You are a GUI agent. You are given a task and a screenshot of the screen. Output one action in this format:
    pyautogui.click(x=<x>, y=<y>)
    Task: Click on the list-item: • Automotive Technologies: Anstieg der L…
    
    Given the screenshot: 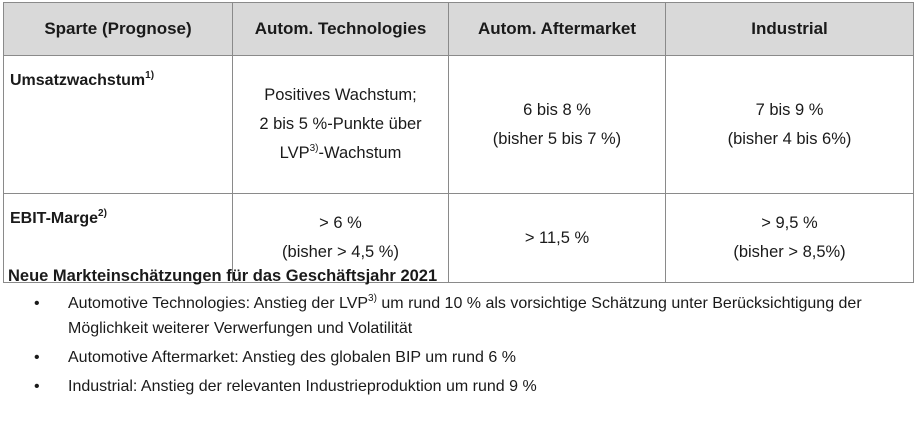 What is the action you would take?
    pyautogui.click(x=458, y=316)
    